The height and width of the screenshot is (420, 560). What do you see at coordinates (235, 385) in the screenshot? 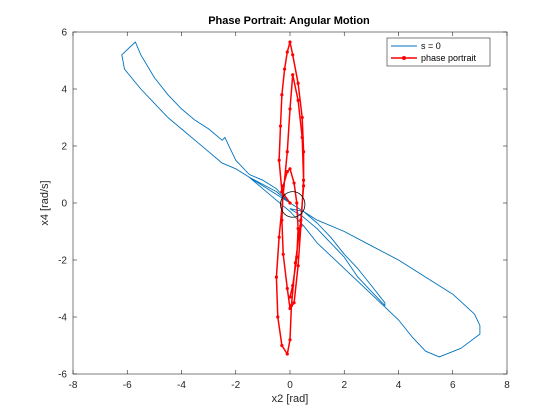
I see `x-tick-label: -2` at bounding box center [235, 385].